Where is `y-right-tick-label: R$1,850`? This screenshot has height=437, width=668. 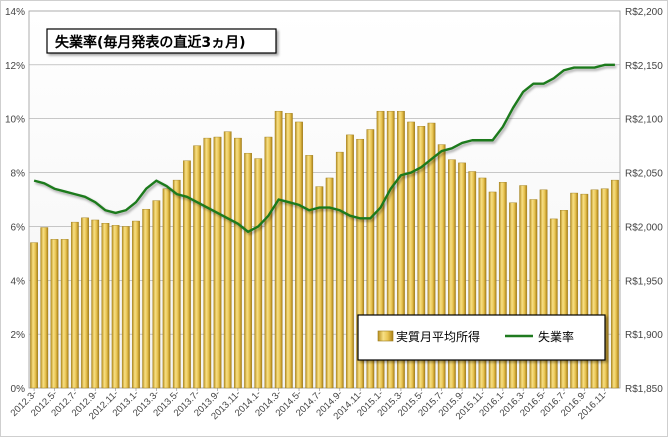
y-right-tick-label: R$1,850 is located at coordinates (644, 389).